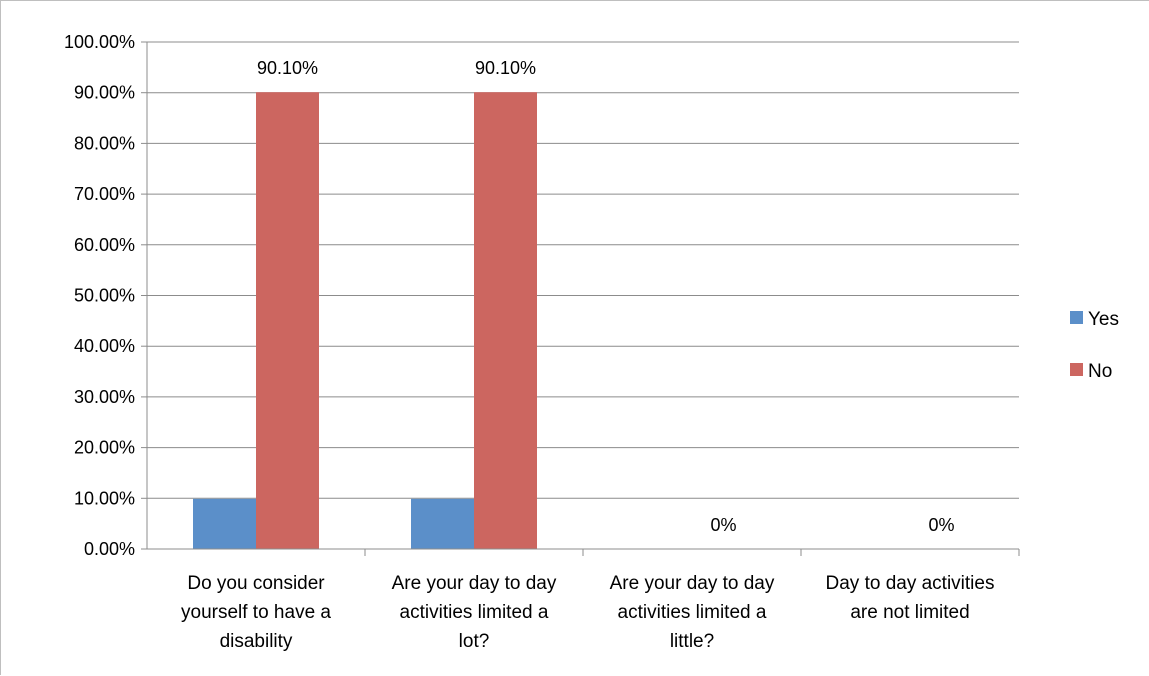  I want to click on category-label: disability, so click(256, 641).